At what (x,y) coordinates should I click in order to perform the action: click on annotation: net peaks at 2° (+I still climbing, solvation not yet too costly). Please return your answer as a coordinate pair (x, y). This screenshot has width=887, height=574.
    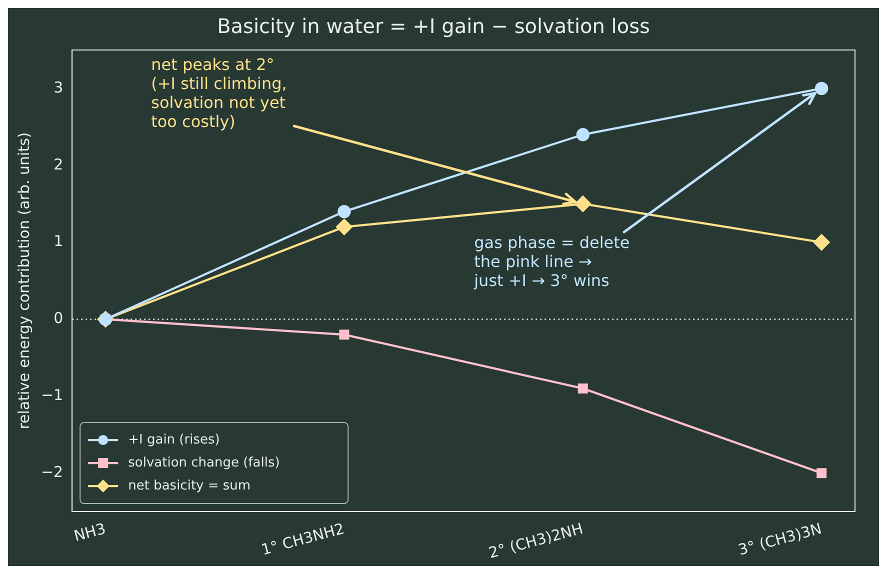
    Looking at the image, I should click on (219, 93).